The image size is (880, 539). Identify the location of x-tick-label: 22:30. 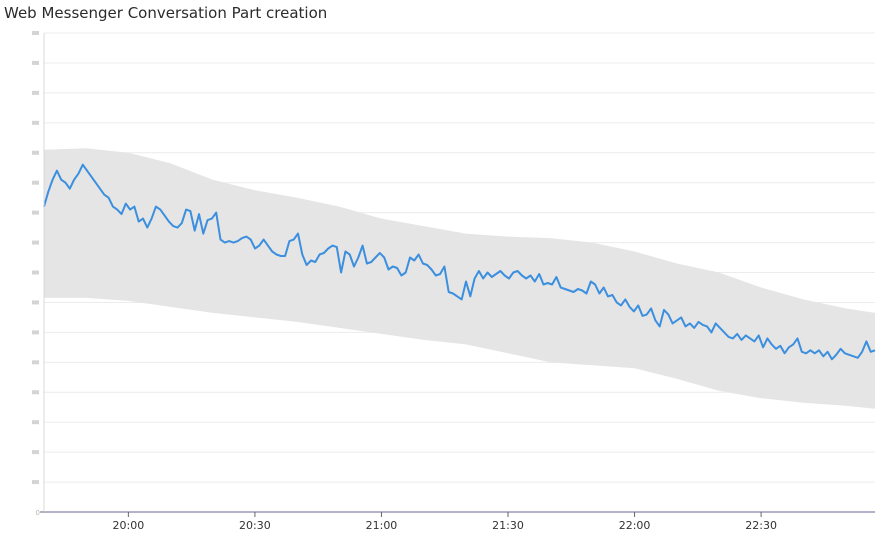
(761, 525).